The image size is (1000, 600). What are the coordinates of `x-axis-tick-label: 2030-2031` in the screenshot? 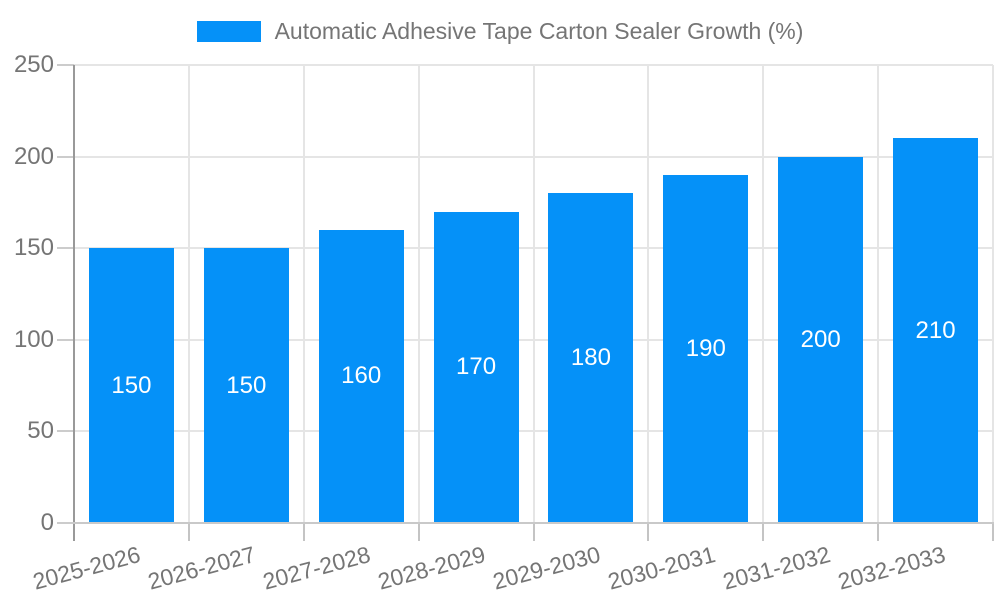 It's located at (661, 567).